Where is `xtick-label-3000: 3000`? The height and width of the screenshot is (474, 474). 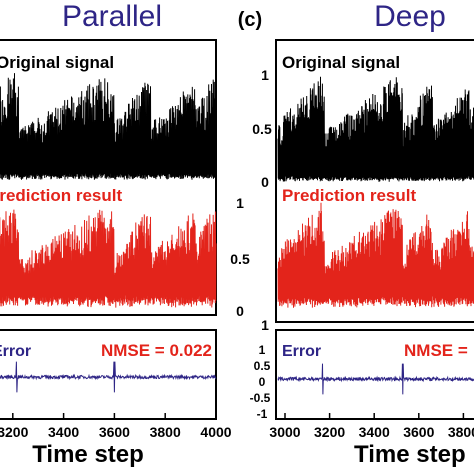 xtick-label-3000: 3000 is located at coordinates (284, 432).